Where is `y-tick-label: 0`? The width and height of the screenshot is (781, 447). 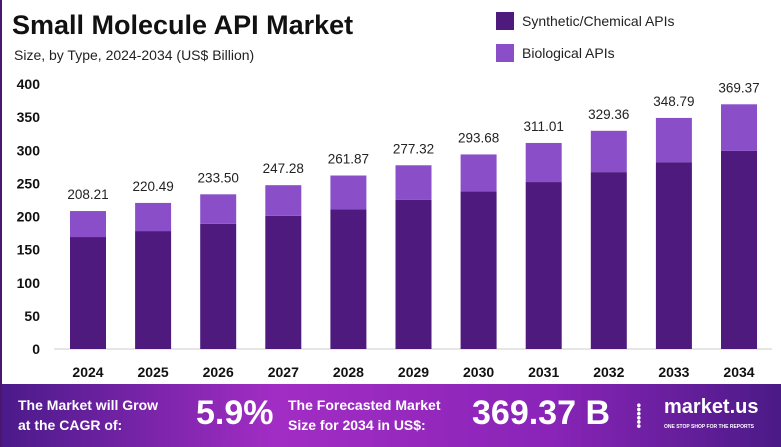 y-tick-label: 0 is located at coordinates (36, 349).